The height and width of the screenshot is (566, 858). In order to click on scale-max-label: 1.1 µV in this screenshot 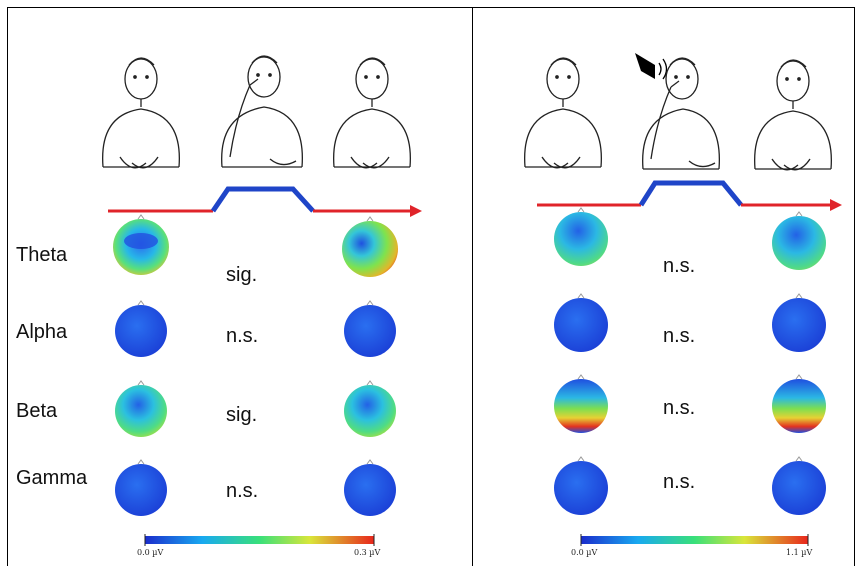, I will do `click(799, 552)`.